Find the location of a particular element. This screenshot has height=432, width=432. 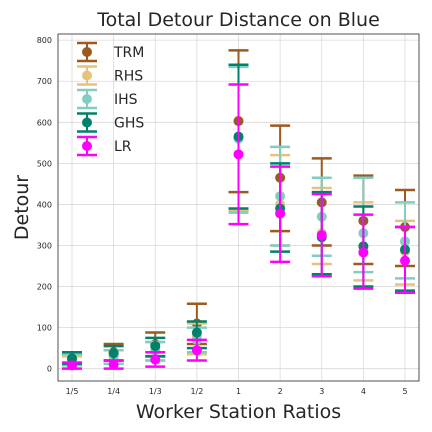

x-tick-label: 3 is located at coordinates (321, 391).